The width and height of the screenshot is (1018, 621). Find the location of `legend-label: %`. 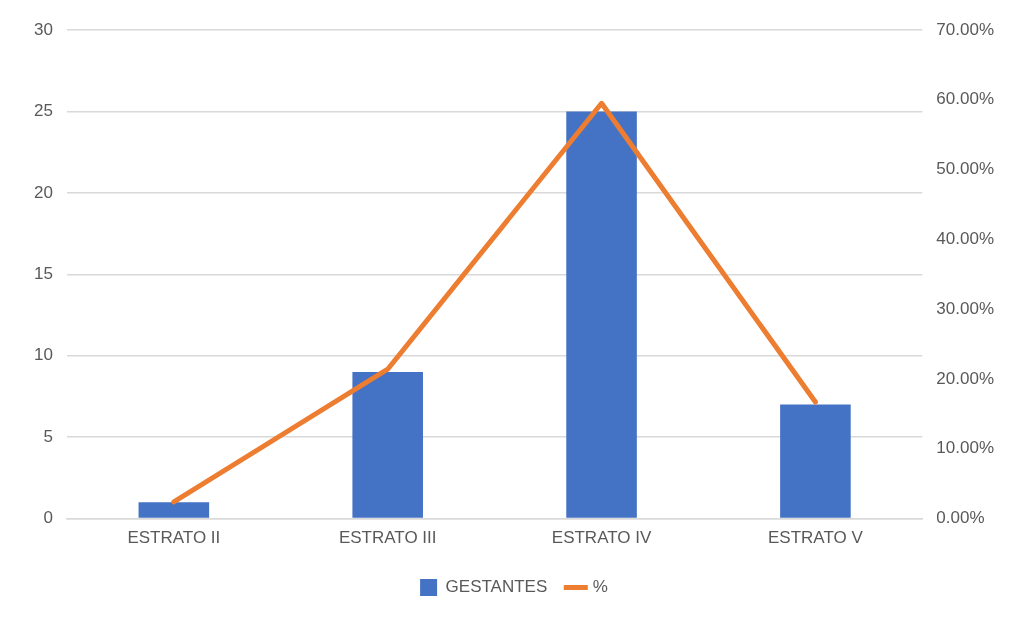

legend-label: % is located at coordinates (600, 587).